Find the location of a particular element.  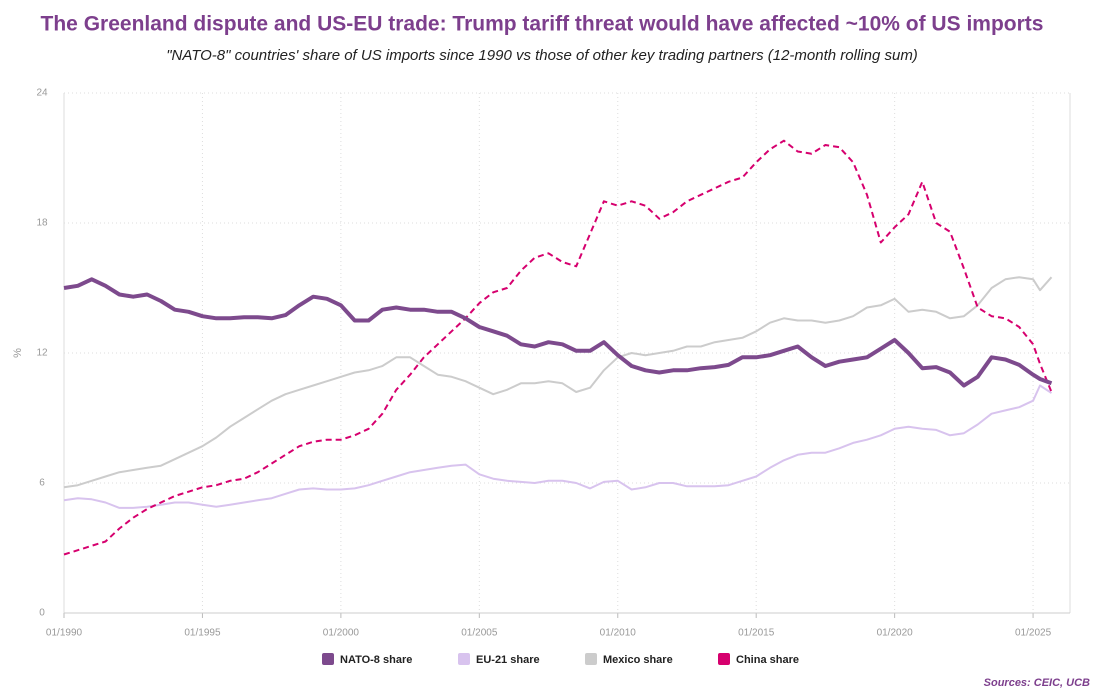

y-tick-label: 24 is located at coordinates (42, 93).